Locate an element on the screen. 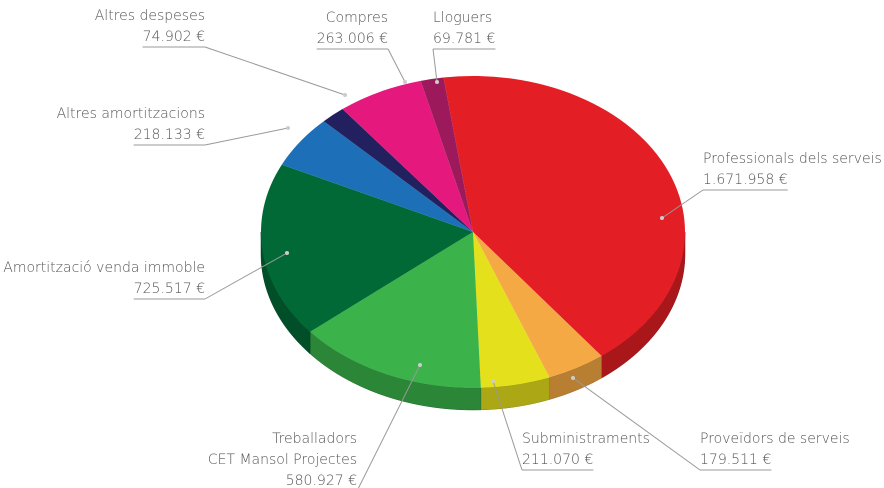 This screenshot has width=884, height=488. slice-label: Lloguers is located at coordinates (462, 18).